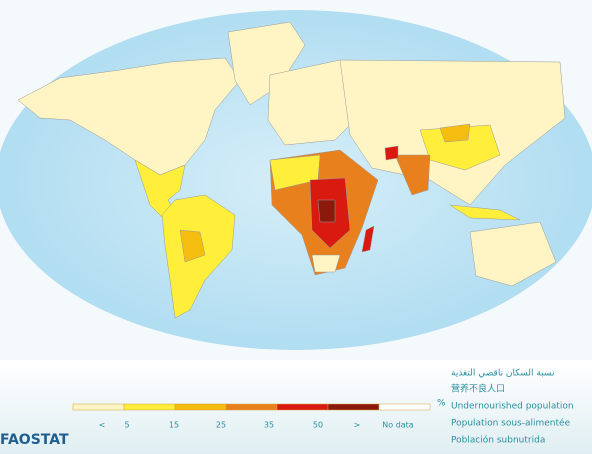 This screenshot has width=592, height=454. I want to click on legend-title: Undernourished population, so click(512, 407).